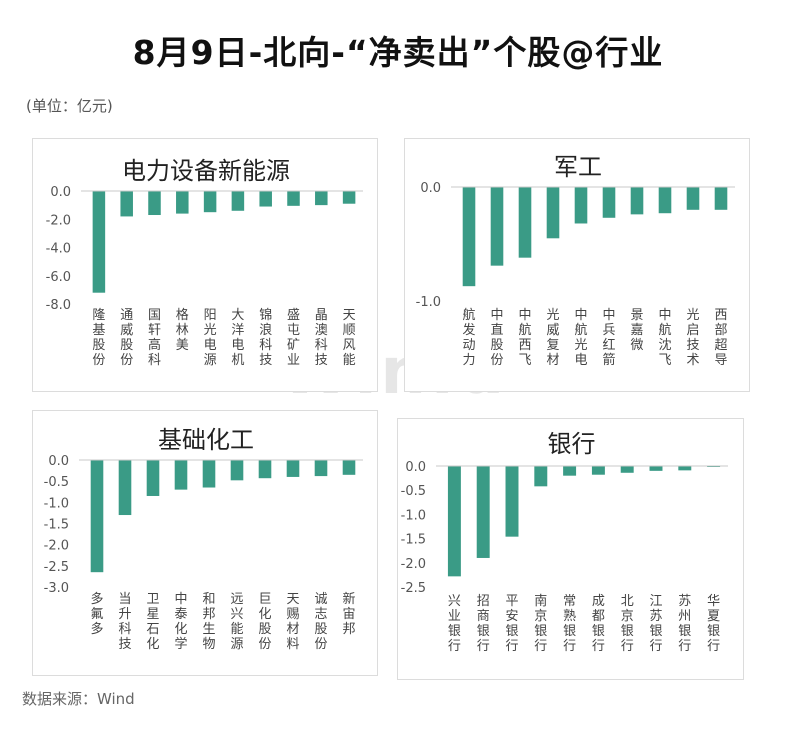 Image resolution: width=796 pixels, height=730 pixels. What do you see at coordinates (58, 305) in the screenshot?
I see `y-tick-label: -8.0` at bounding box center [58, 305].